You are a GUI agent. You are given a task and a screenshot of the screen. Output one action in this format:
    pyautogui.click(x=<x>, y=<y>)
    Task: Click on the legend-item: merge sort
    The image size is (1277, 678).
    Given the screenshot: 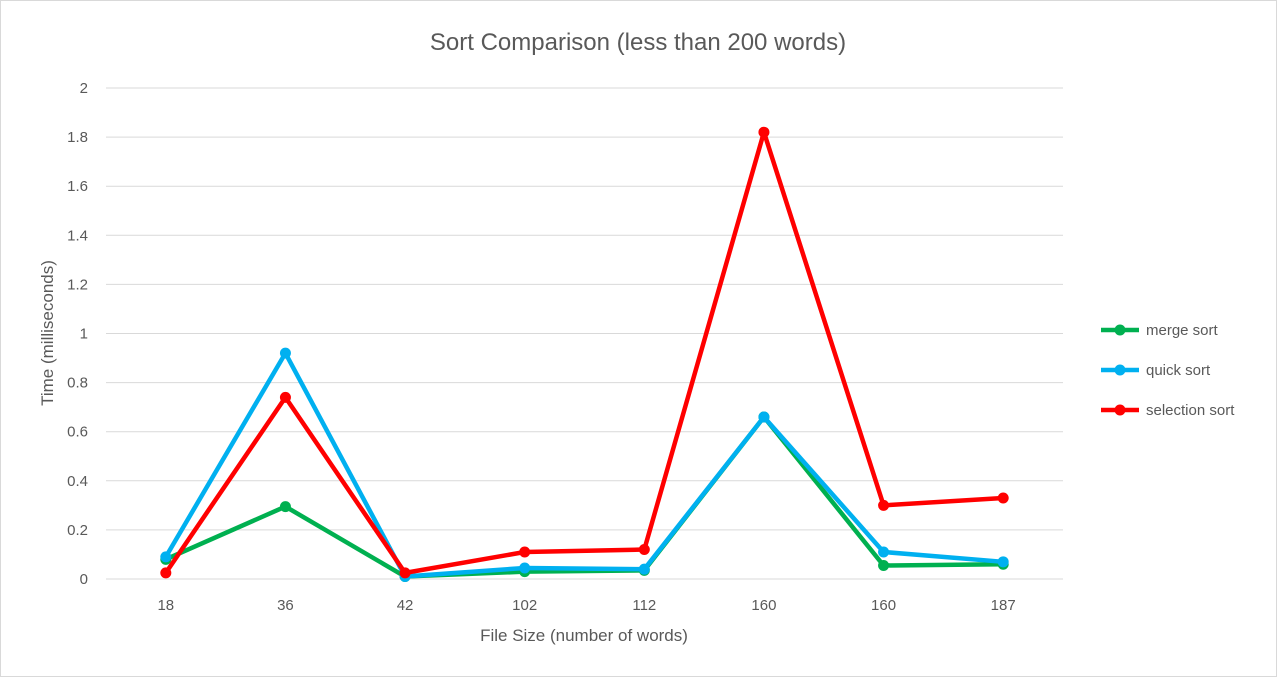 What is the action you would take?
    pyautogui.click(x=1160, y=330)
    